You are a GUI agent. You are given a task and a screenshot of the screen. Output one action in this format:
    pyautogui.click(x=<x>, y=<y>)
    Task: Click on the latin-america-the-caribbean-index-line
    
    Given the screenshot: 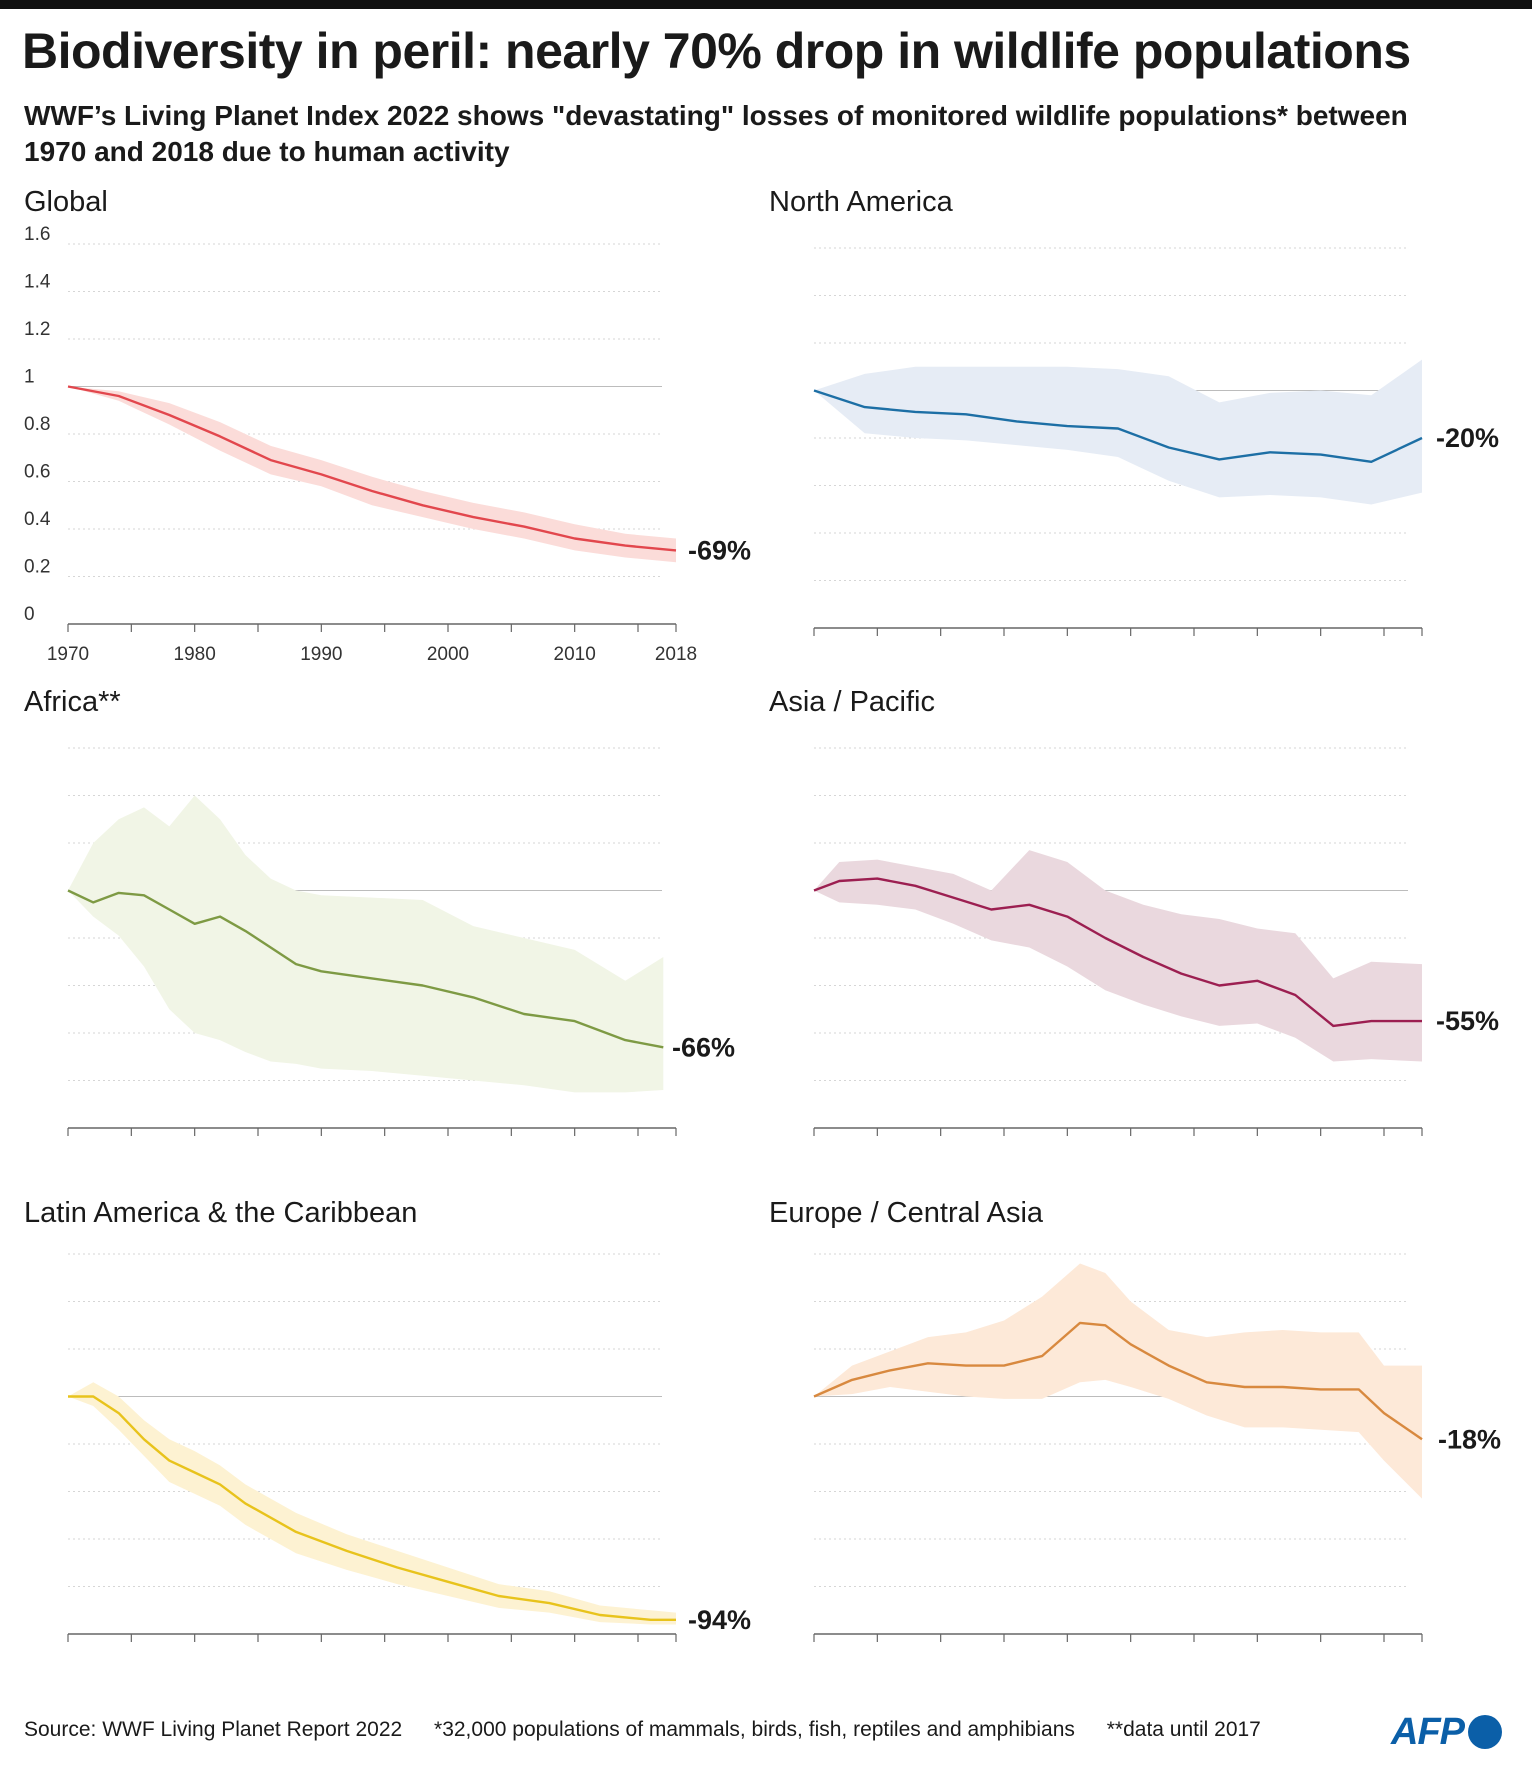 What is the action you would take?
    pyautogui.click(x=372, y=1508)
    